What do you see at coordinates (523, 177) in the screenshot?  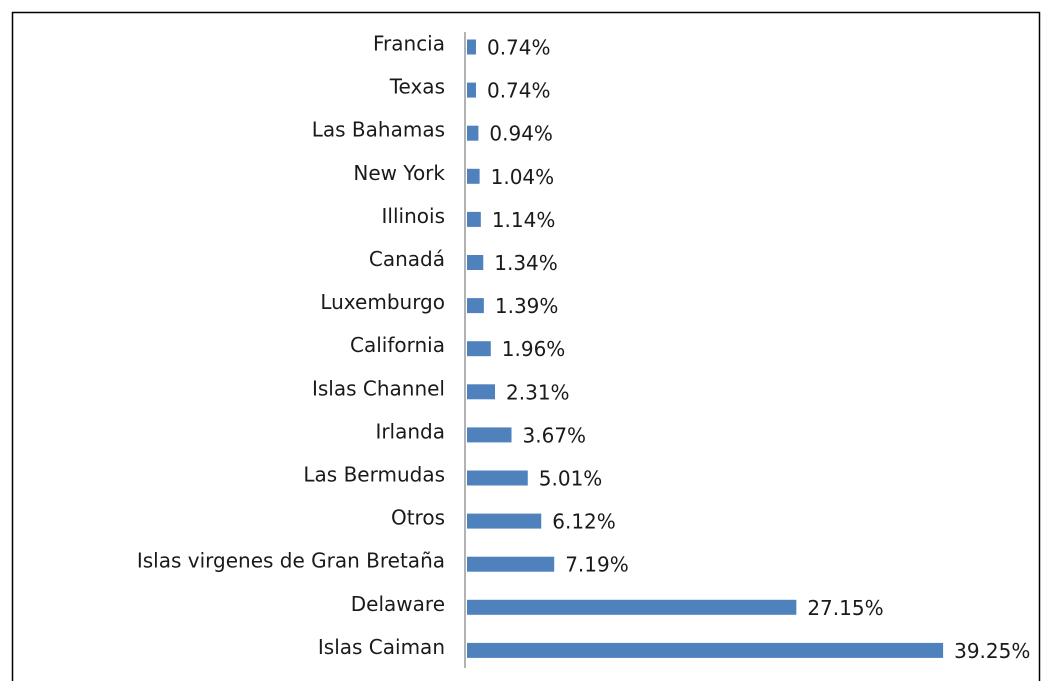 I see `value-label: 1.04%` at bounding box center [523, 177].